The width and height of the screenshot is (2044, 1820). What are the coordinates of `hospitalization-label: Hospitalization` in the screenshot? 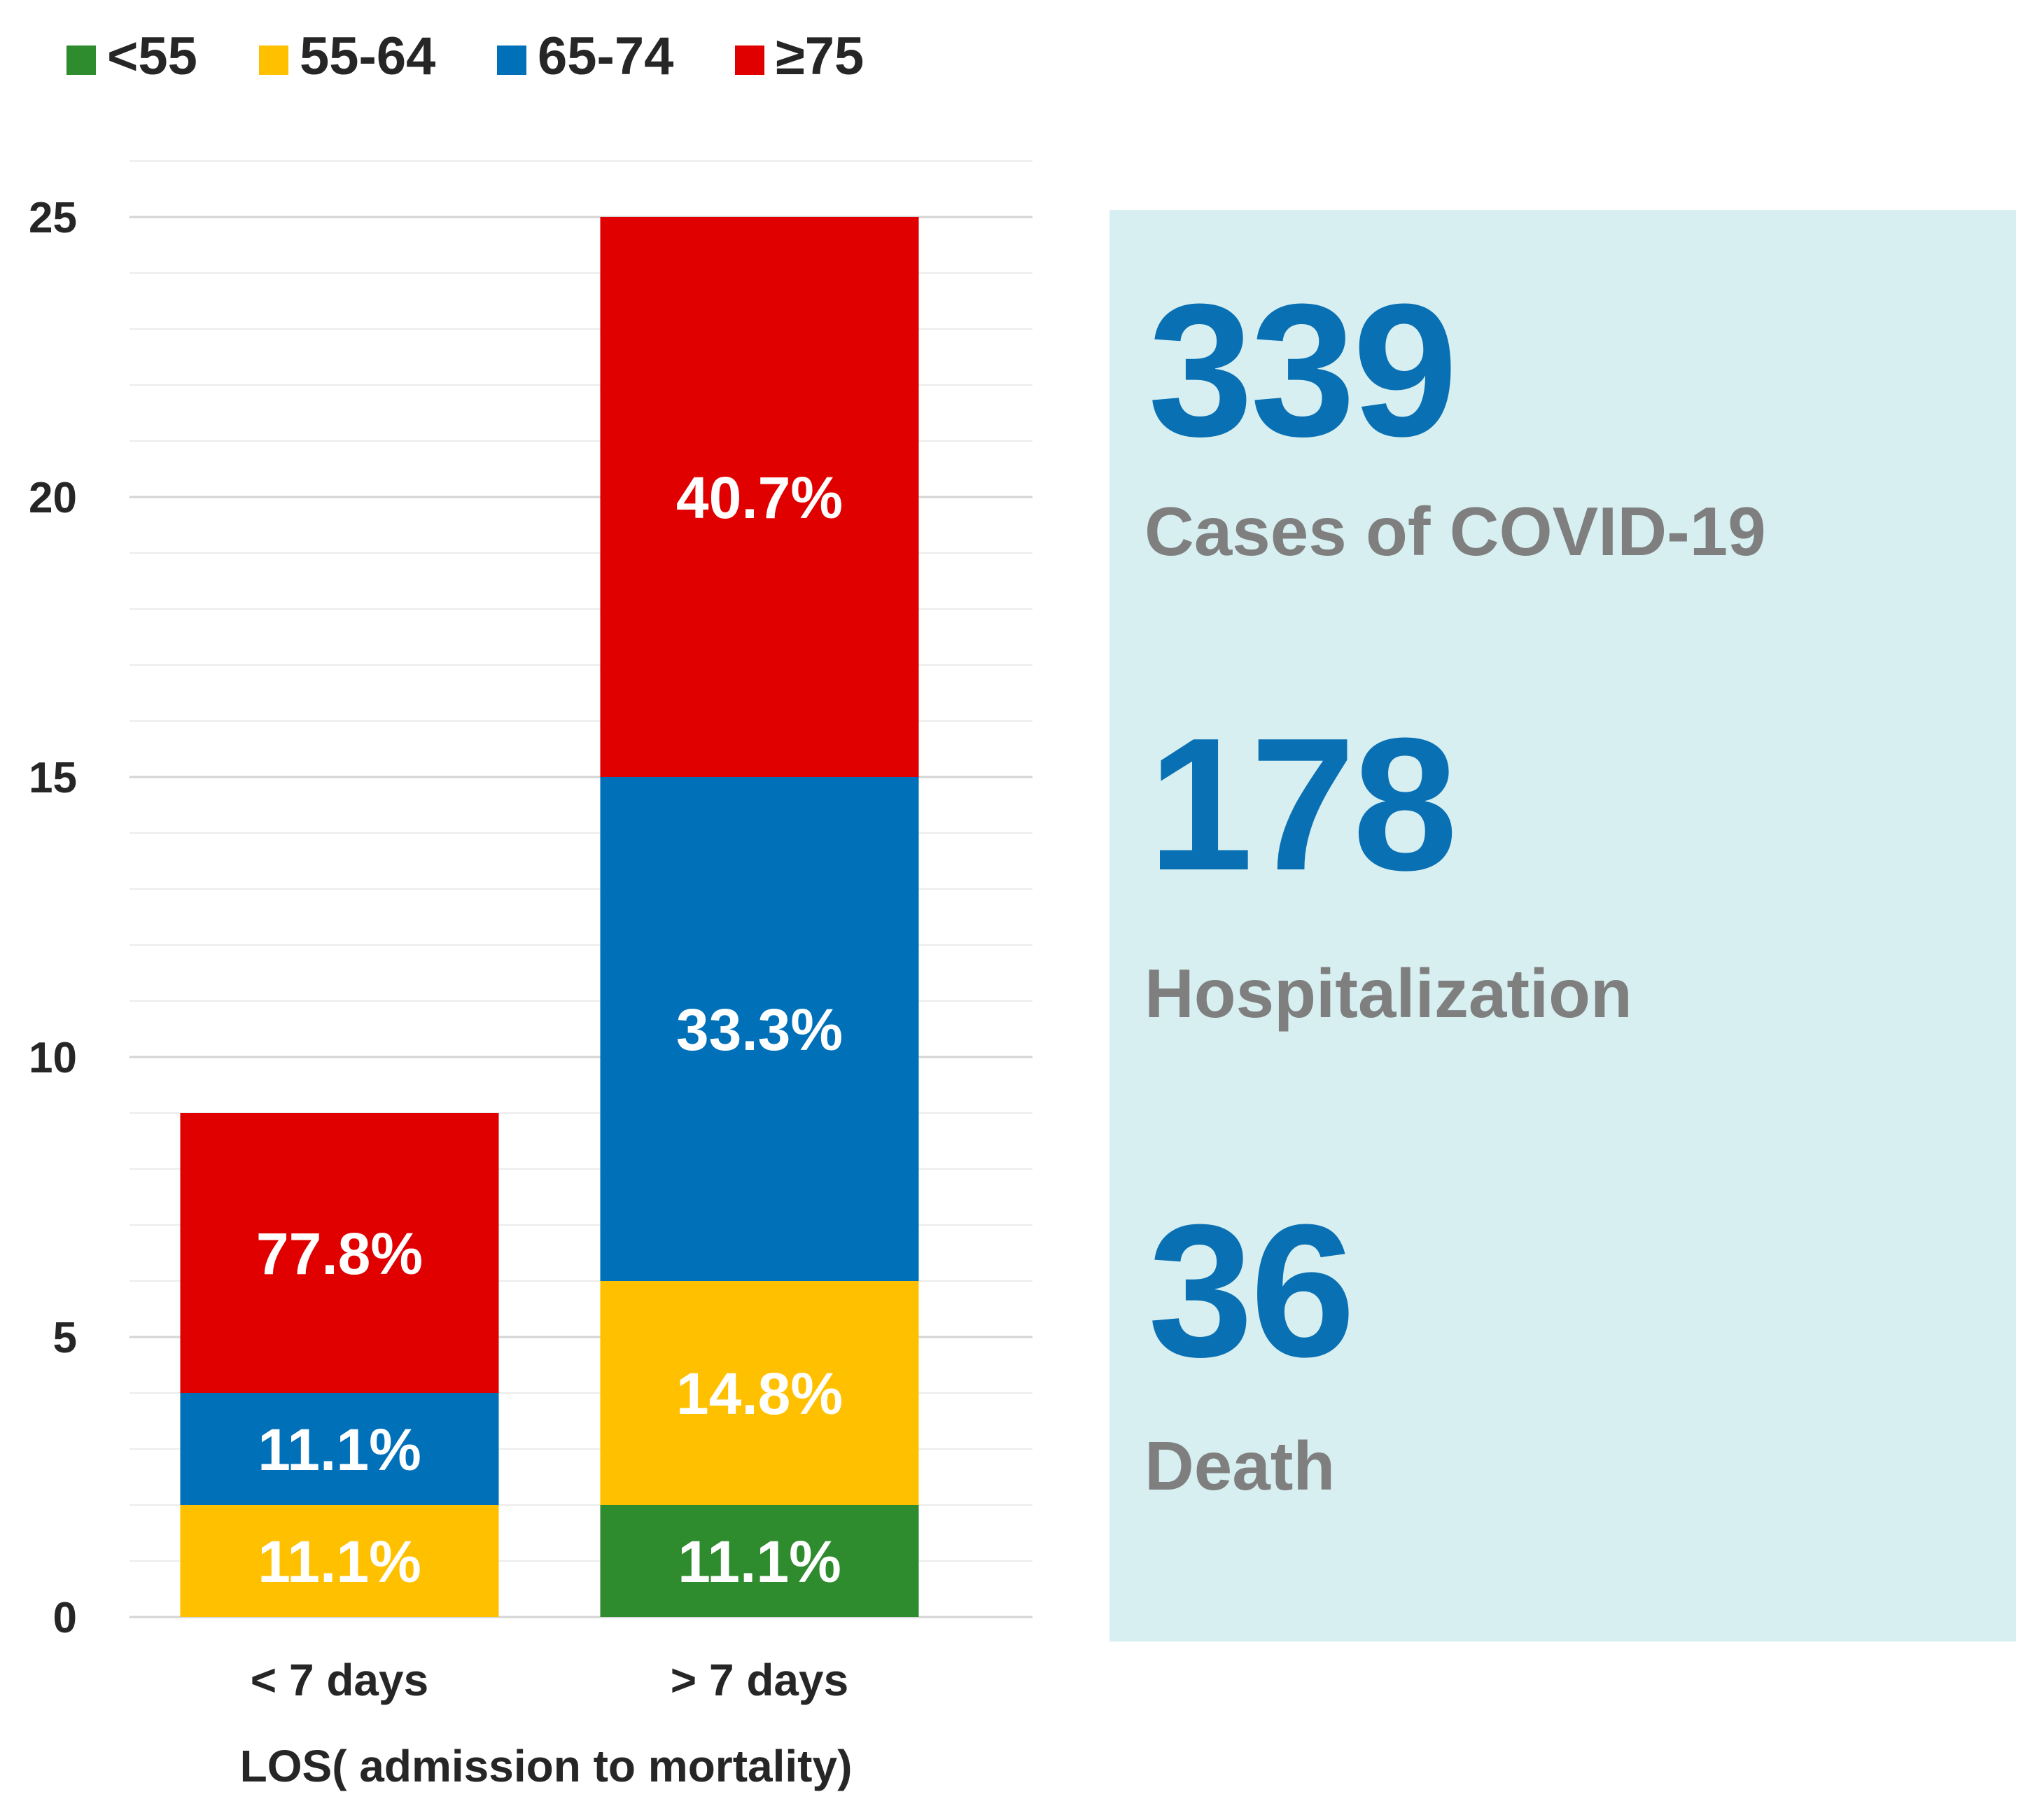 It's located at (1388, 993).